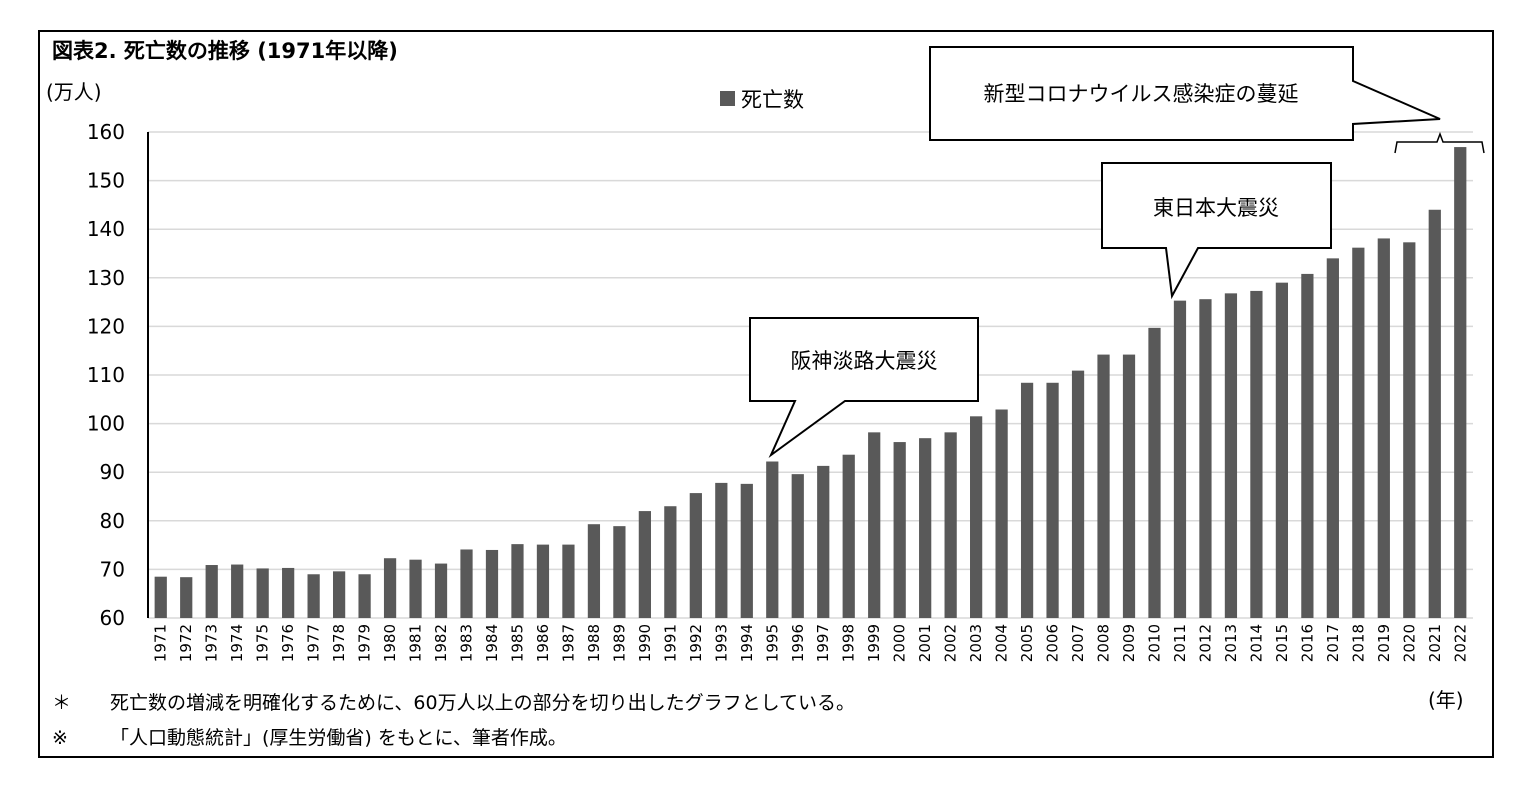 Image resolution: width=1529 pixels, height=788 pixels. Describe the element at coordinates (619, 572) in the screenshot. I see `bar-1989` at that location.